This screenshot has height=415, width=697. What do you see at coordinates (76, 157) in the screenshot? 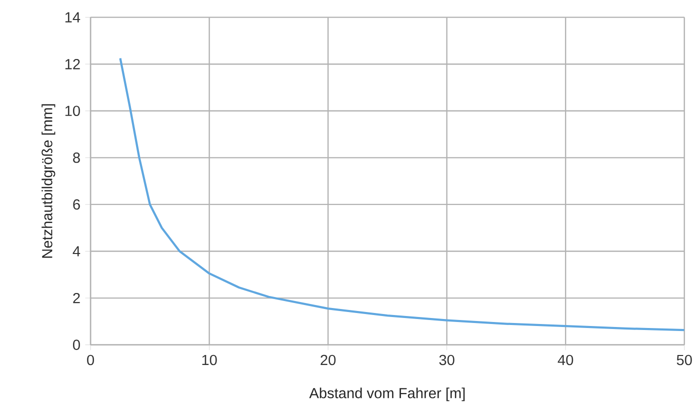
I see `y-tick-label: 8` at bounding box center [76, 157].